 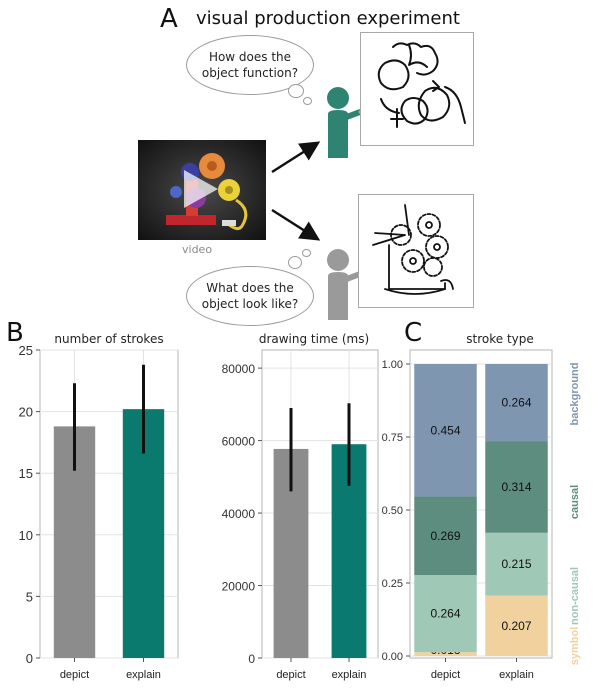 What do you see at coordinates (250, 296) in the screenshot?
I see `depict-thought-bubble: What does the object look like?` at bounding box center [250, 296].